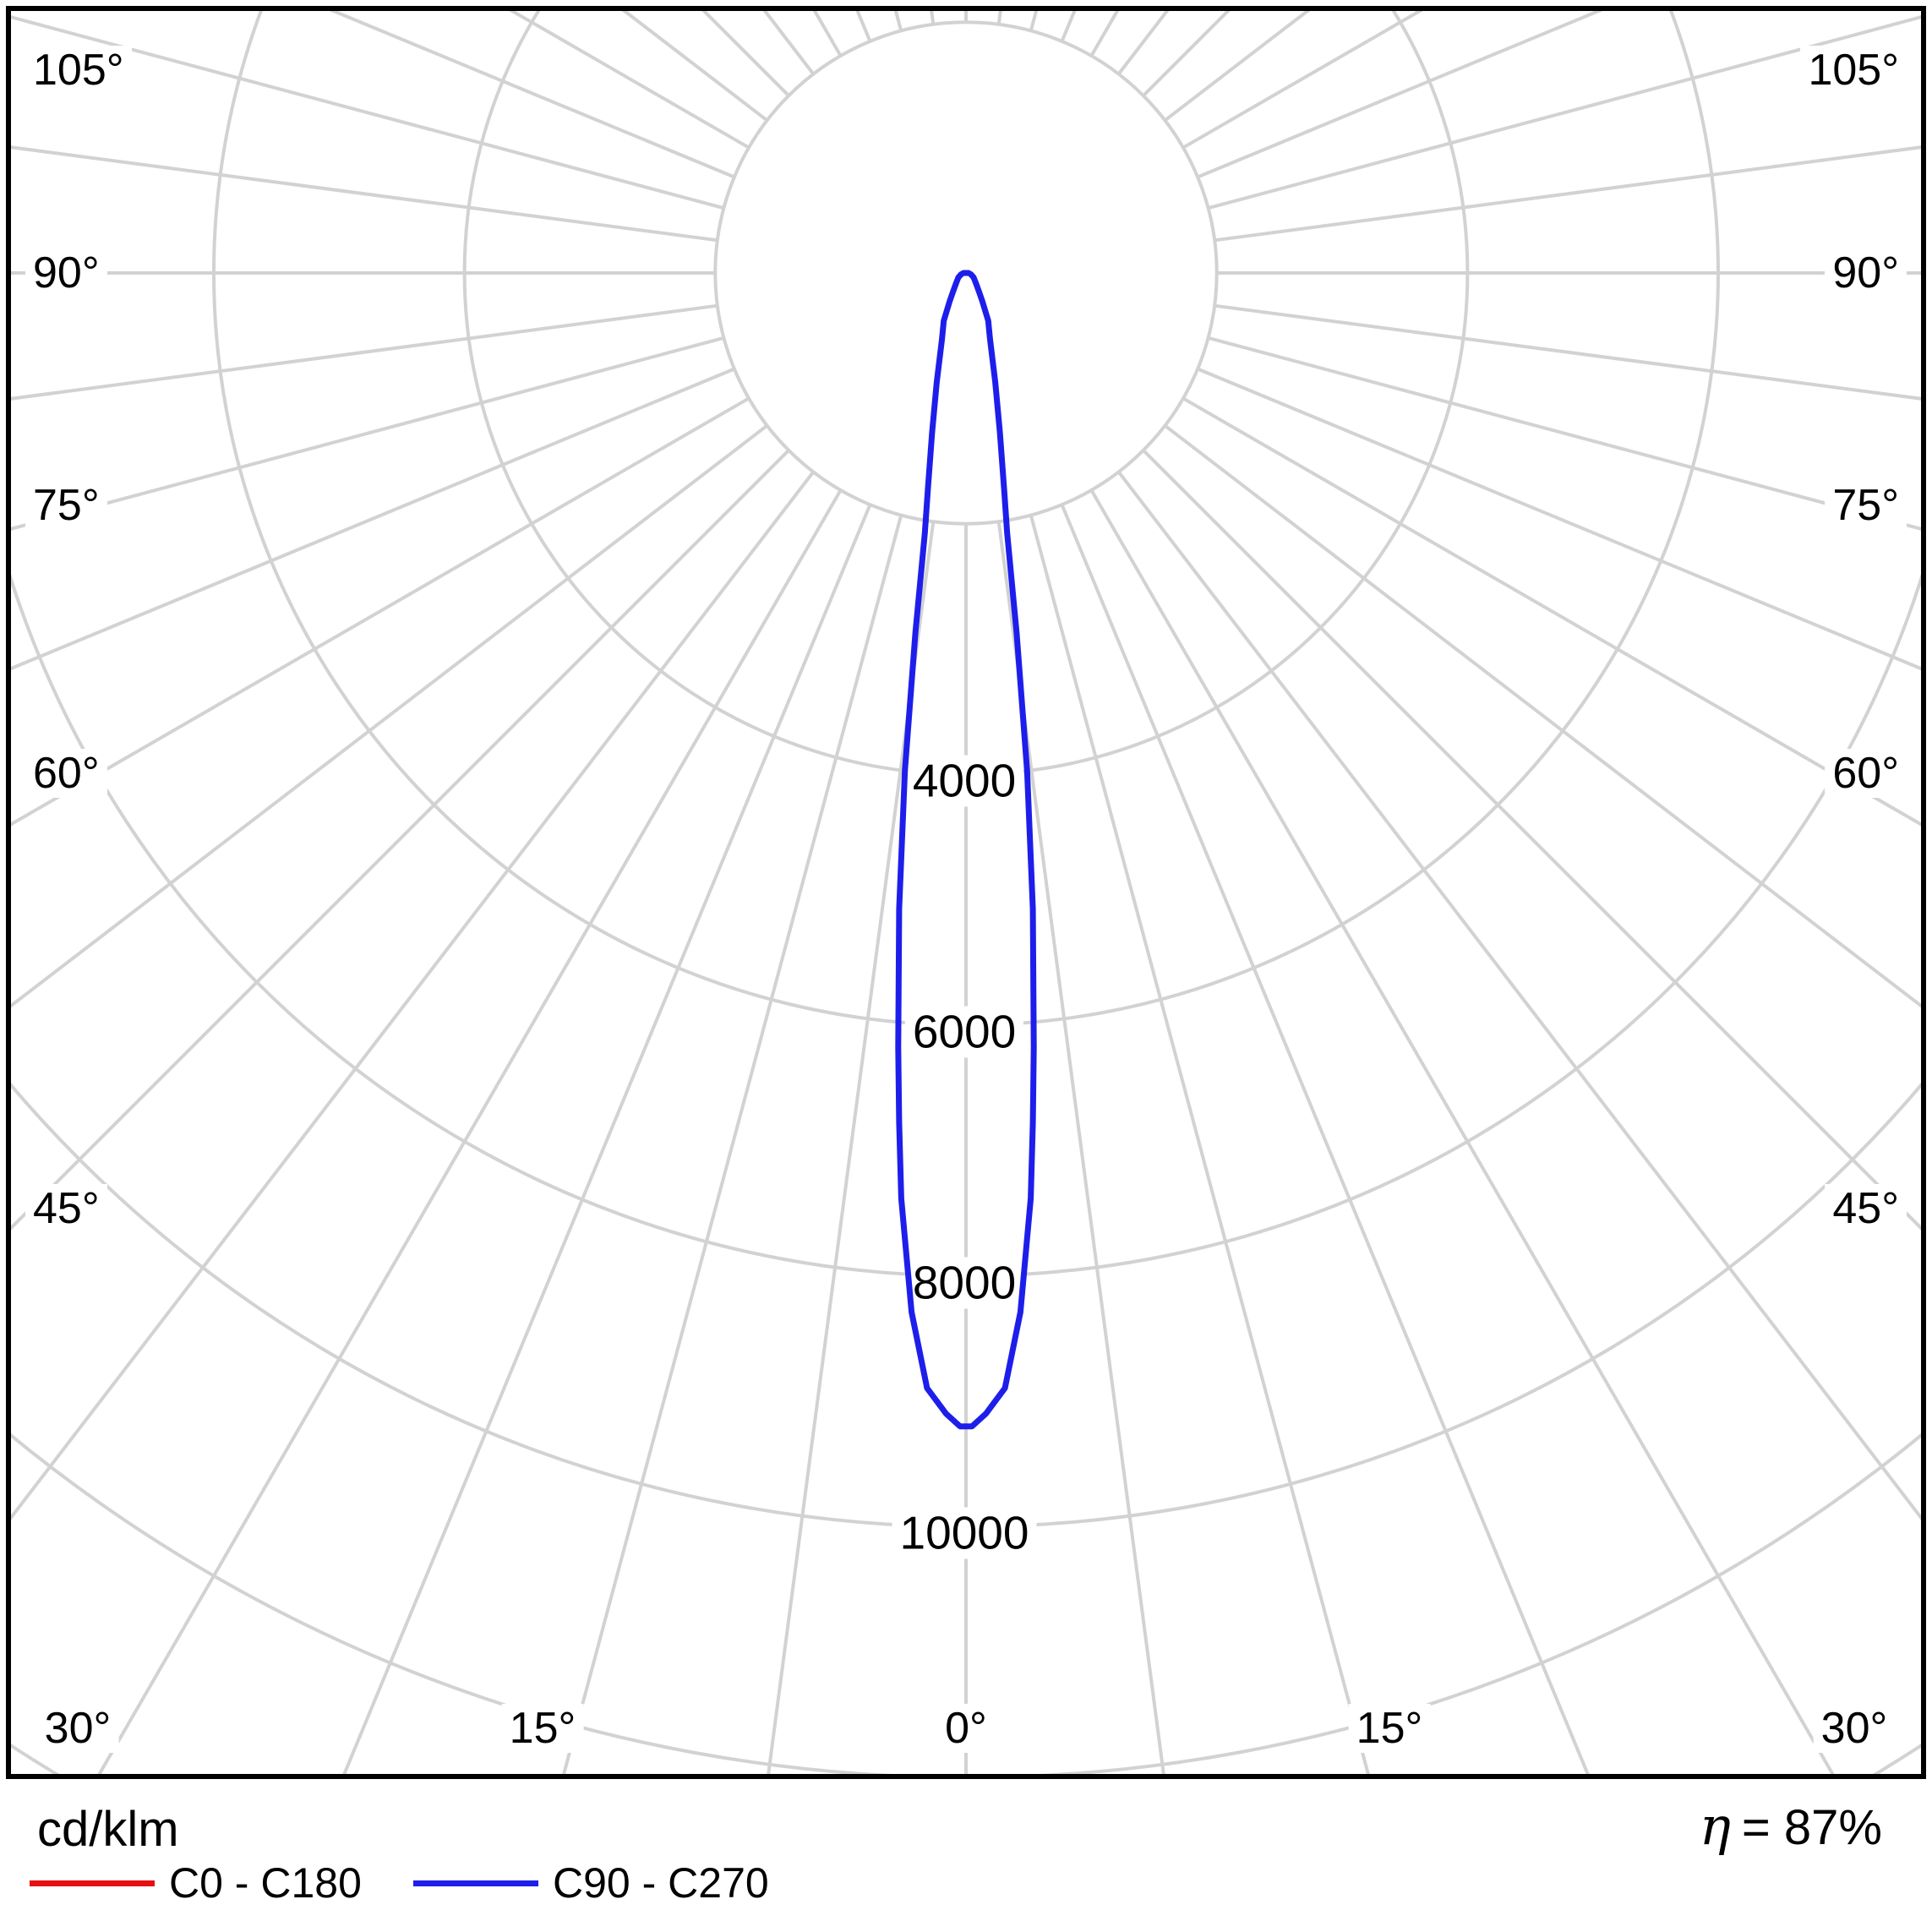 The image size is (1932, 1932). I want to click on angle-label-left: 75°, so click(66, 505).